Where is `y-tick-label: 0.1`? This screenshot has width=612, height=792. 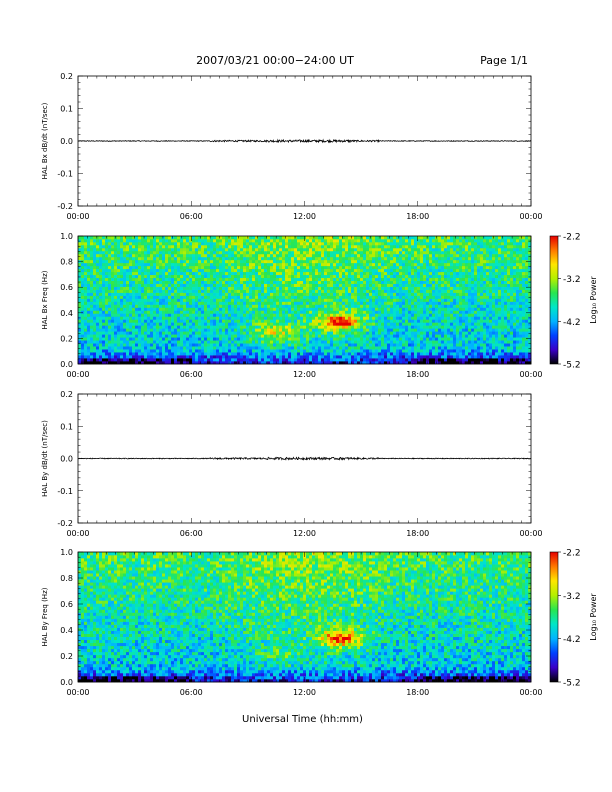 y-tick-label: 0.1 is located at coordinates (66, 109).